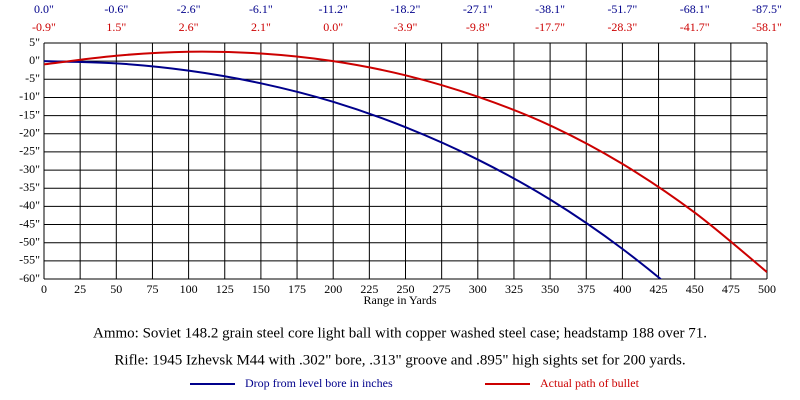  What do you see at coordinates (152, 289) in the screenshot?
I see `x-tick-label: 75` at bounding box center [152, 289].